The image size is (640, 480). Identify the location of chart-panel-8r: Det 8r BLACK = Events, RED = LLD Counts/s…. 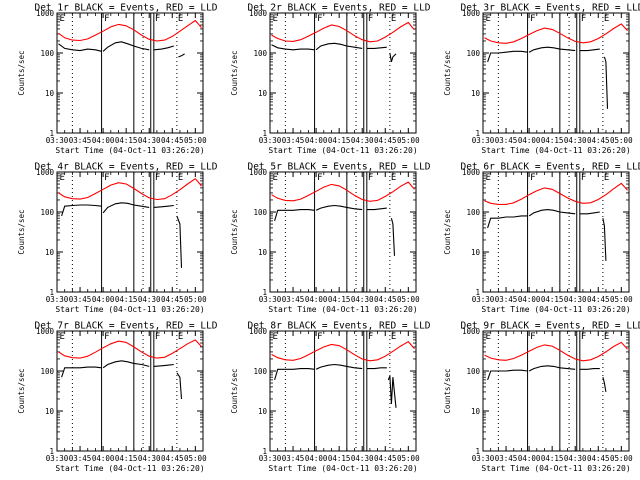
(330, 397).